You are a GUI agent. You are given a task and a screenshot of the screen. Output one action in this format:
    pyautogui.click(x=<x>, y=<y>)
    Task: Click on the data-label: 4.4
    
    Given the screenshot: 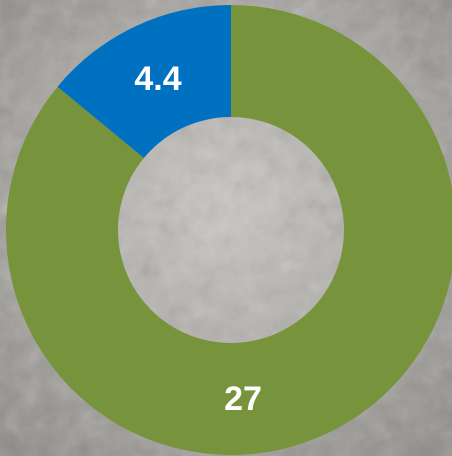 What is the action you would take?
    pyautogui.click(x=157, y=79)
    